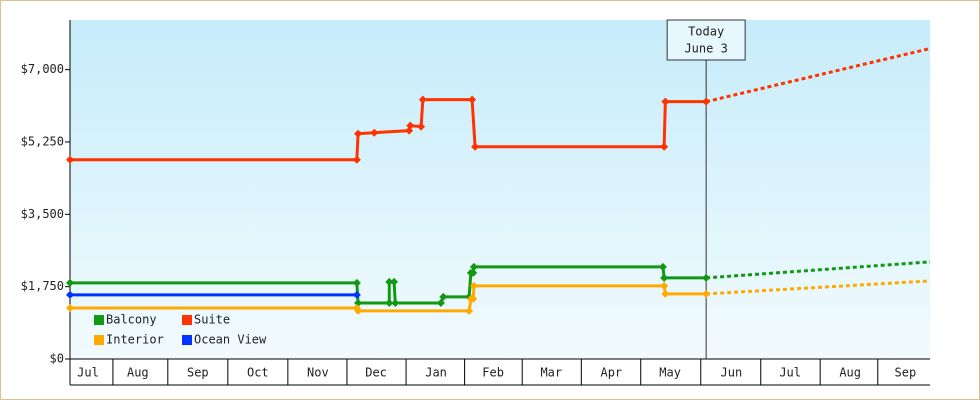 This screenshot has height=400, width=980. I want to click on y-tick-label: $1,750, so click(42, 286).